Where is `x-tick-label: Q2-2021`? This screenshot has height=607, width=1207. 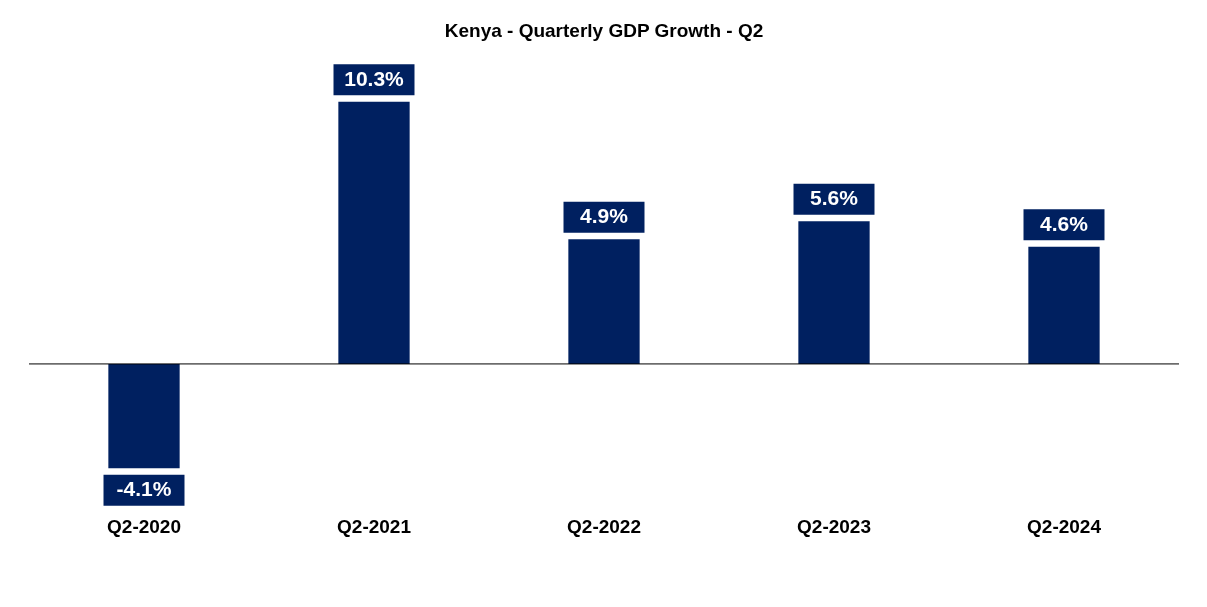 x-tick-label: Q2-2021 is located at coordinates (374, 526).